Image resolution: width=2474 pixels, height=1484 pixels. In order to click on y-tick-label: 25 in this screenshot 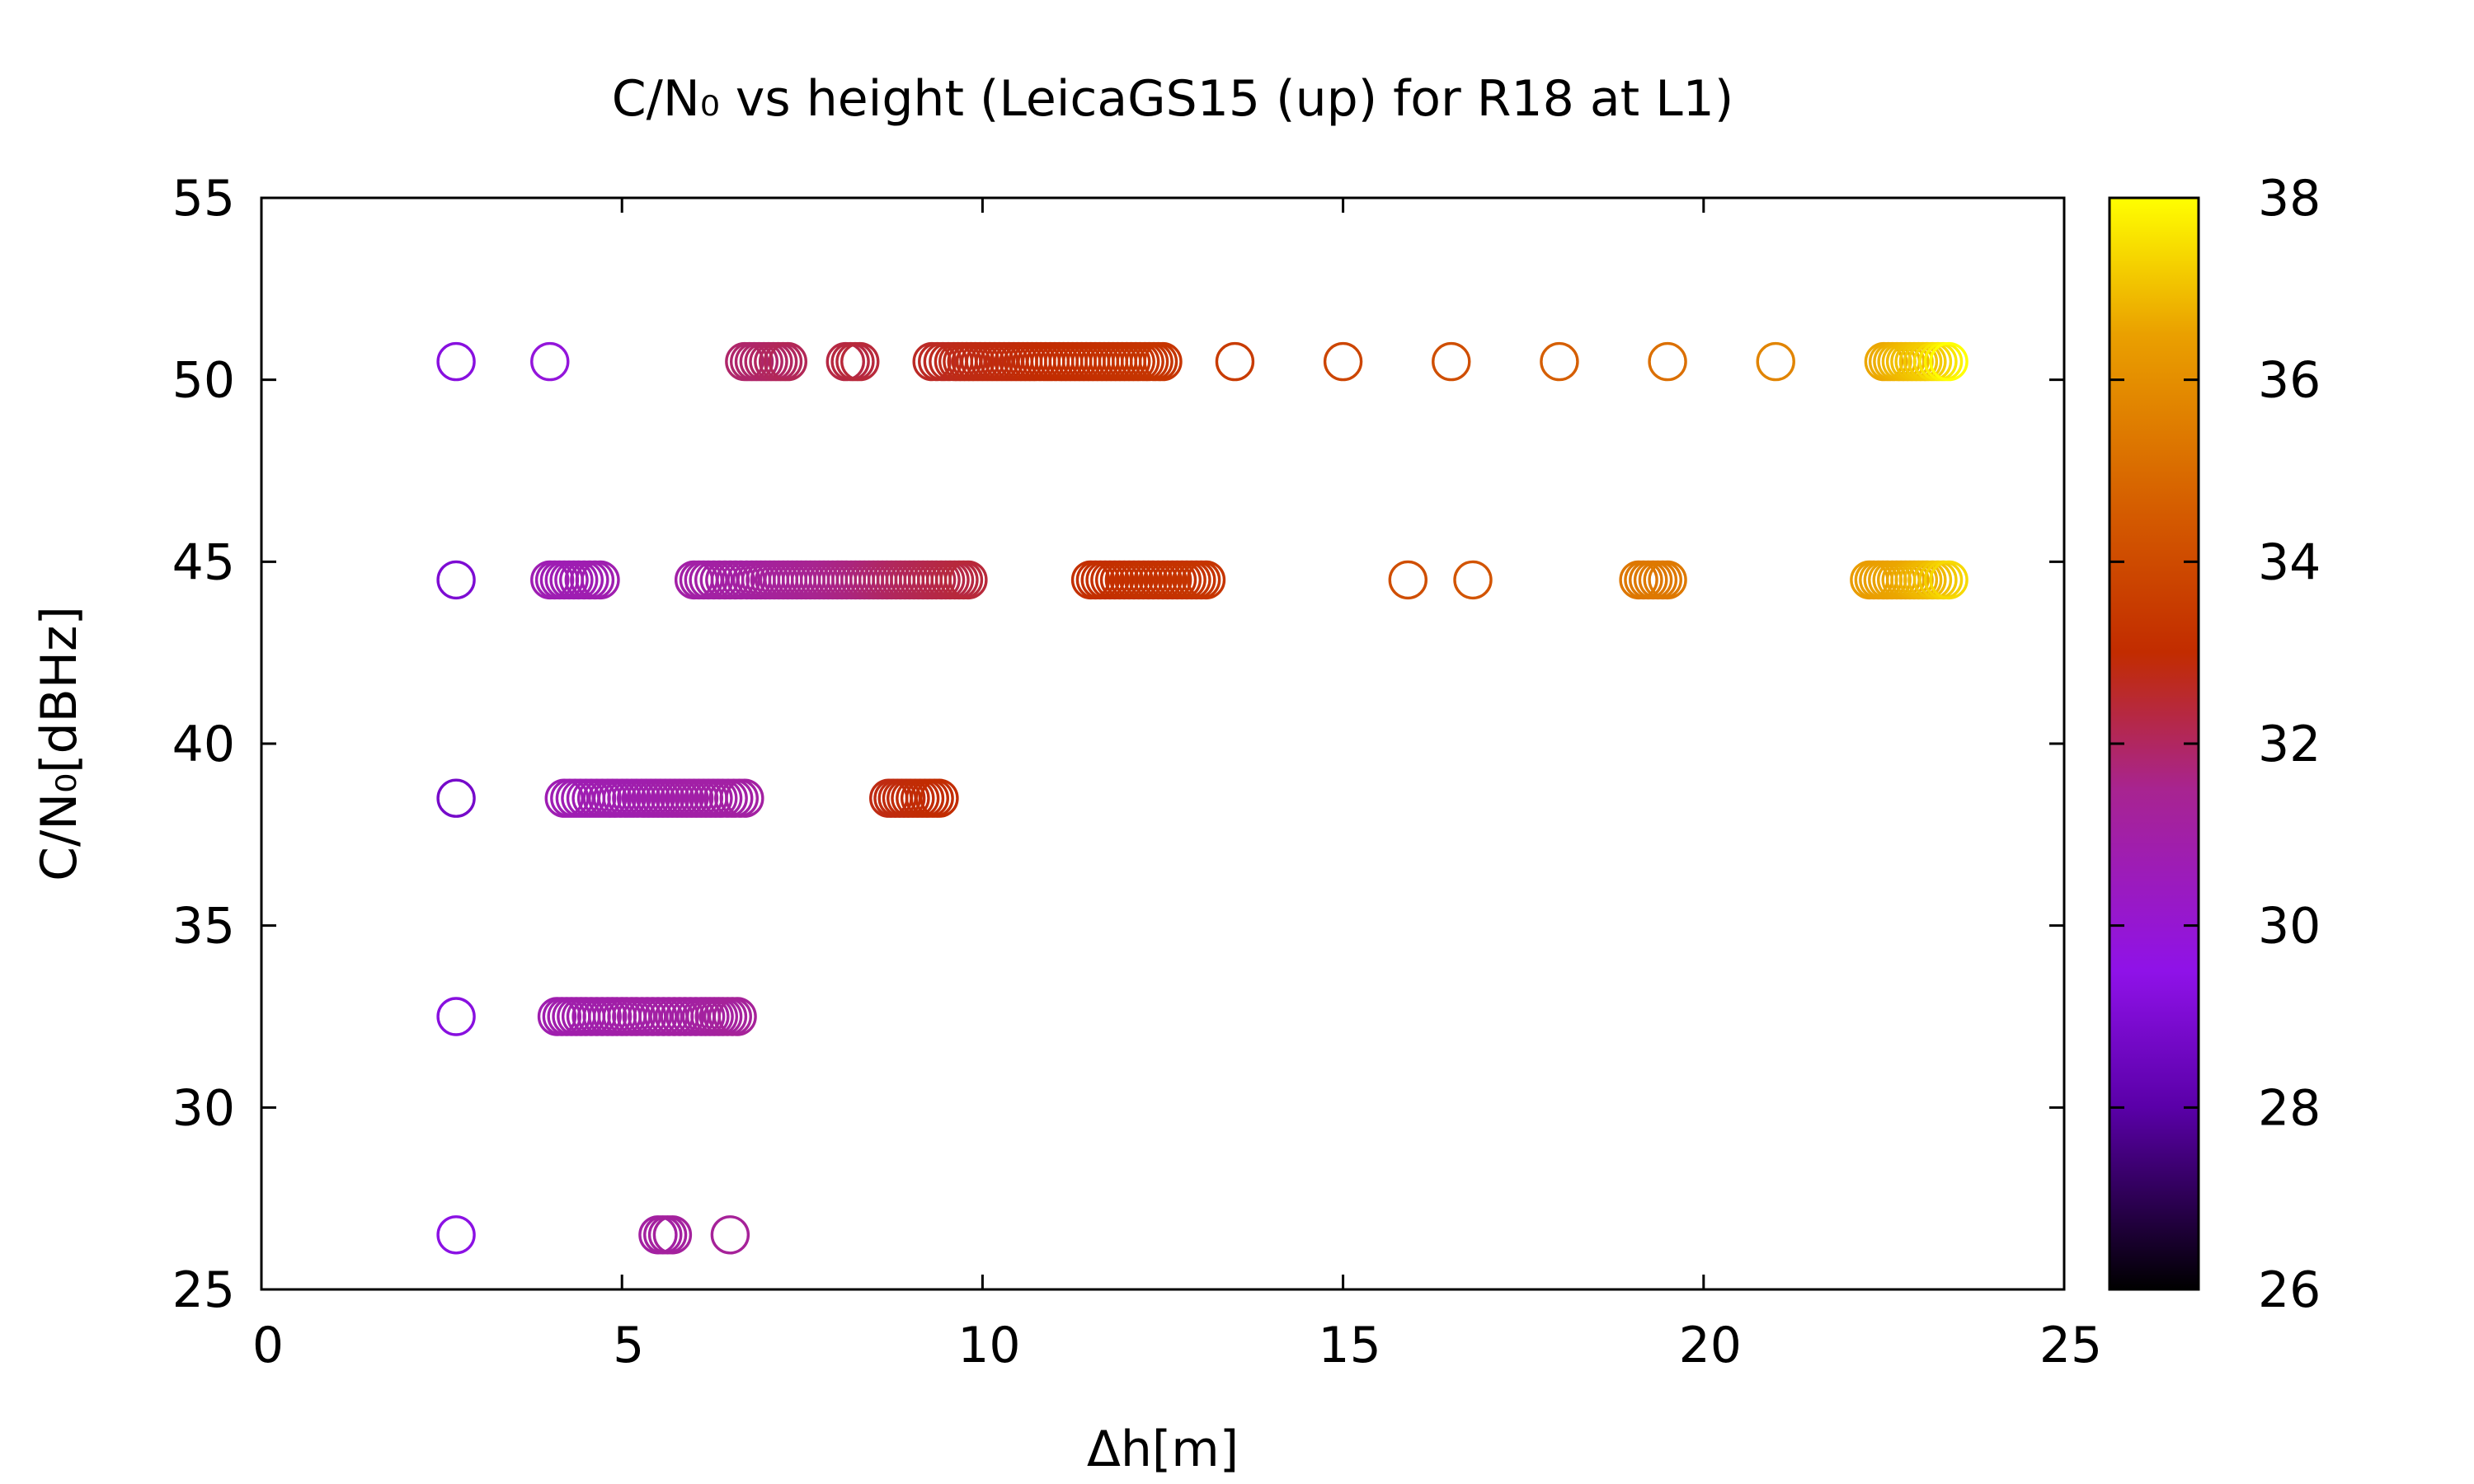, I will do `click(203, 1290)`.